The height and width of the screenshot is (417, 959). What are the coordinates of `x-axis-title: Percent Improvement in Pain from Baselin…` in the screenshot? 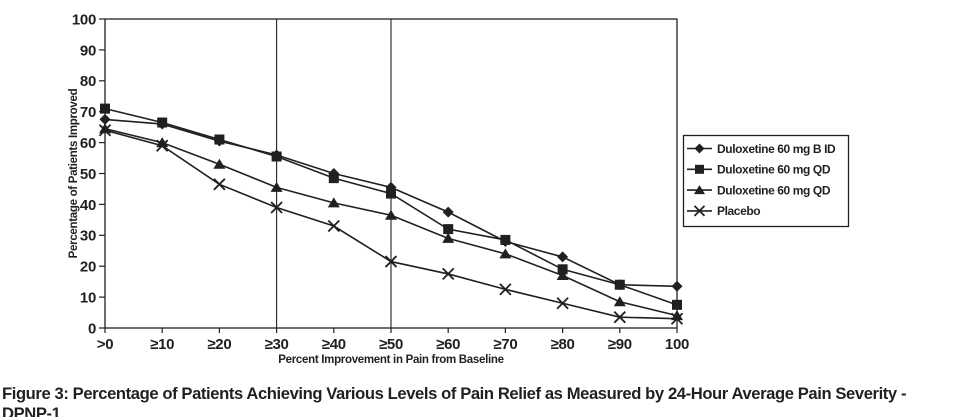 It's located at (390, 360).